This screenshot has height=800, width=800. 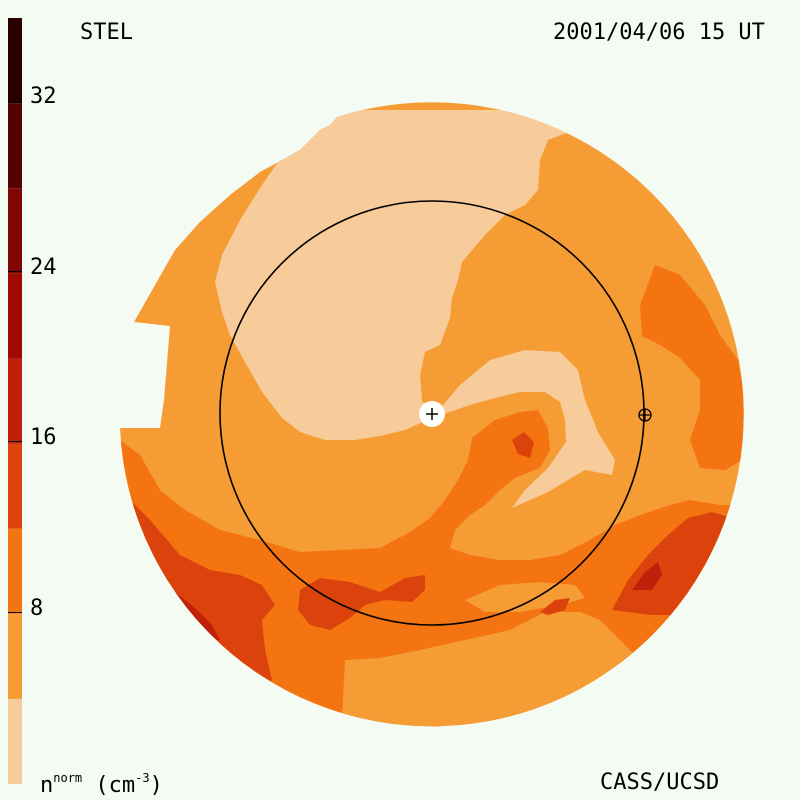 I want to click on quantity-unit-label: nnorm (cm-3), so click(x=101, y=784).